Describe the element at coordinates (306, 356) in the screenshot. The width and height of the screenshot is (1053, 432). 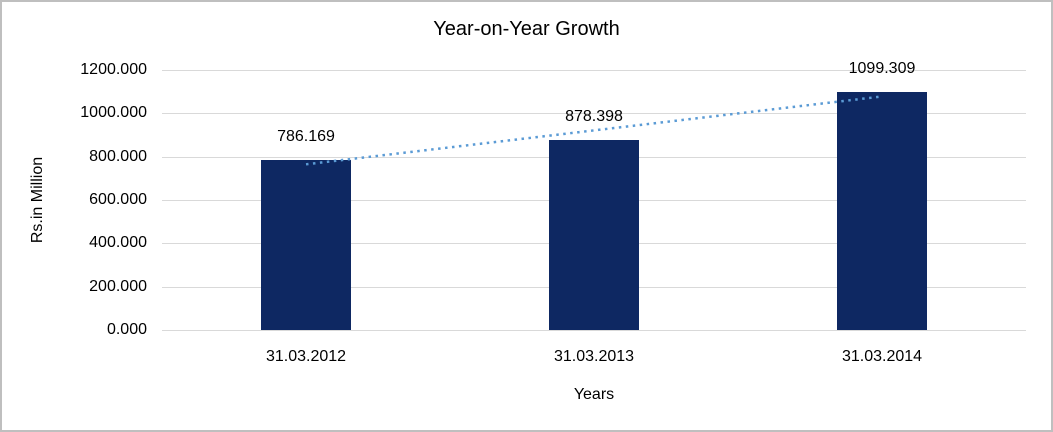
I see `x-tick-label: 31.03.2012` at that location.